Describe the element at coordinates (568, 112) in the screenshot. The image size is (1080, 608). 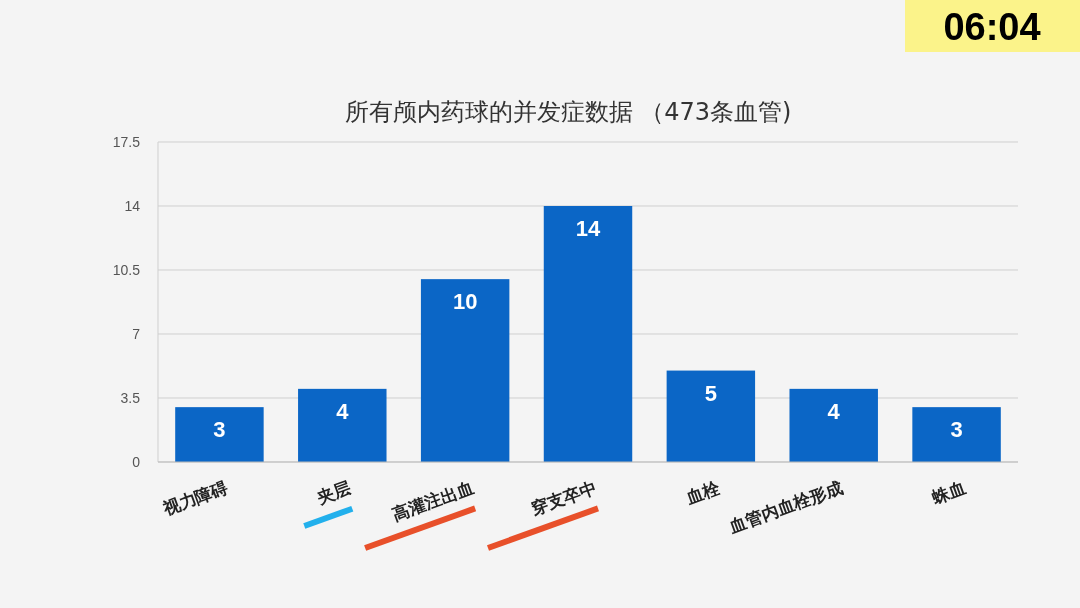
I see `chart-title: 所有颅内药球的并发症数据 （473条血管)` at that location.